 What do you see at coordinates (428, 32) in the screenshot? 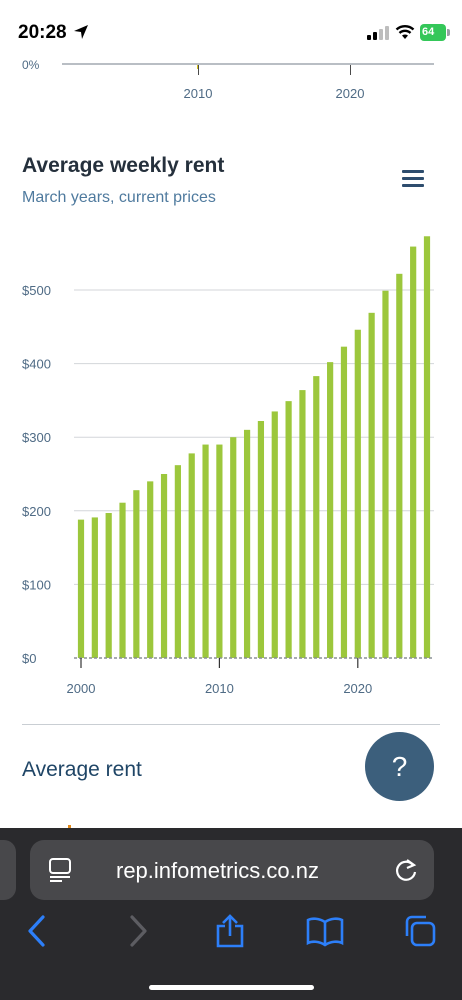
I see `battery-level: 64` at bounding box center [428, 32].